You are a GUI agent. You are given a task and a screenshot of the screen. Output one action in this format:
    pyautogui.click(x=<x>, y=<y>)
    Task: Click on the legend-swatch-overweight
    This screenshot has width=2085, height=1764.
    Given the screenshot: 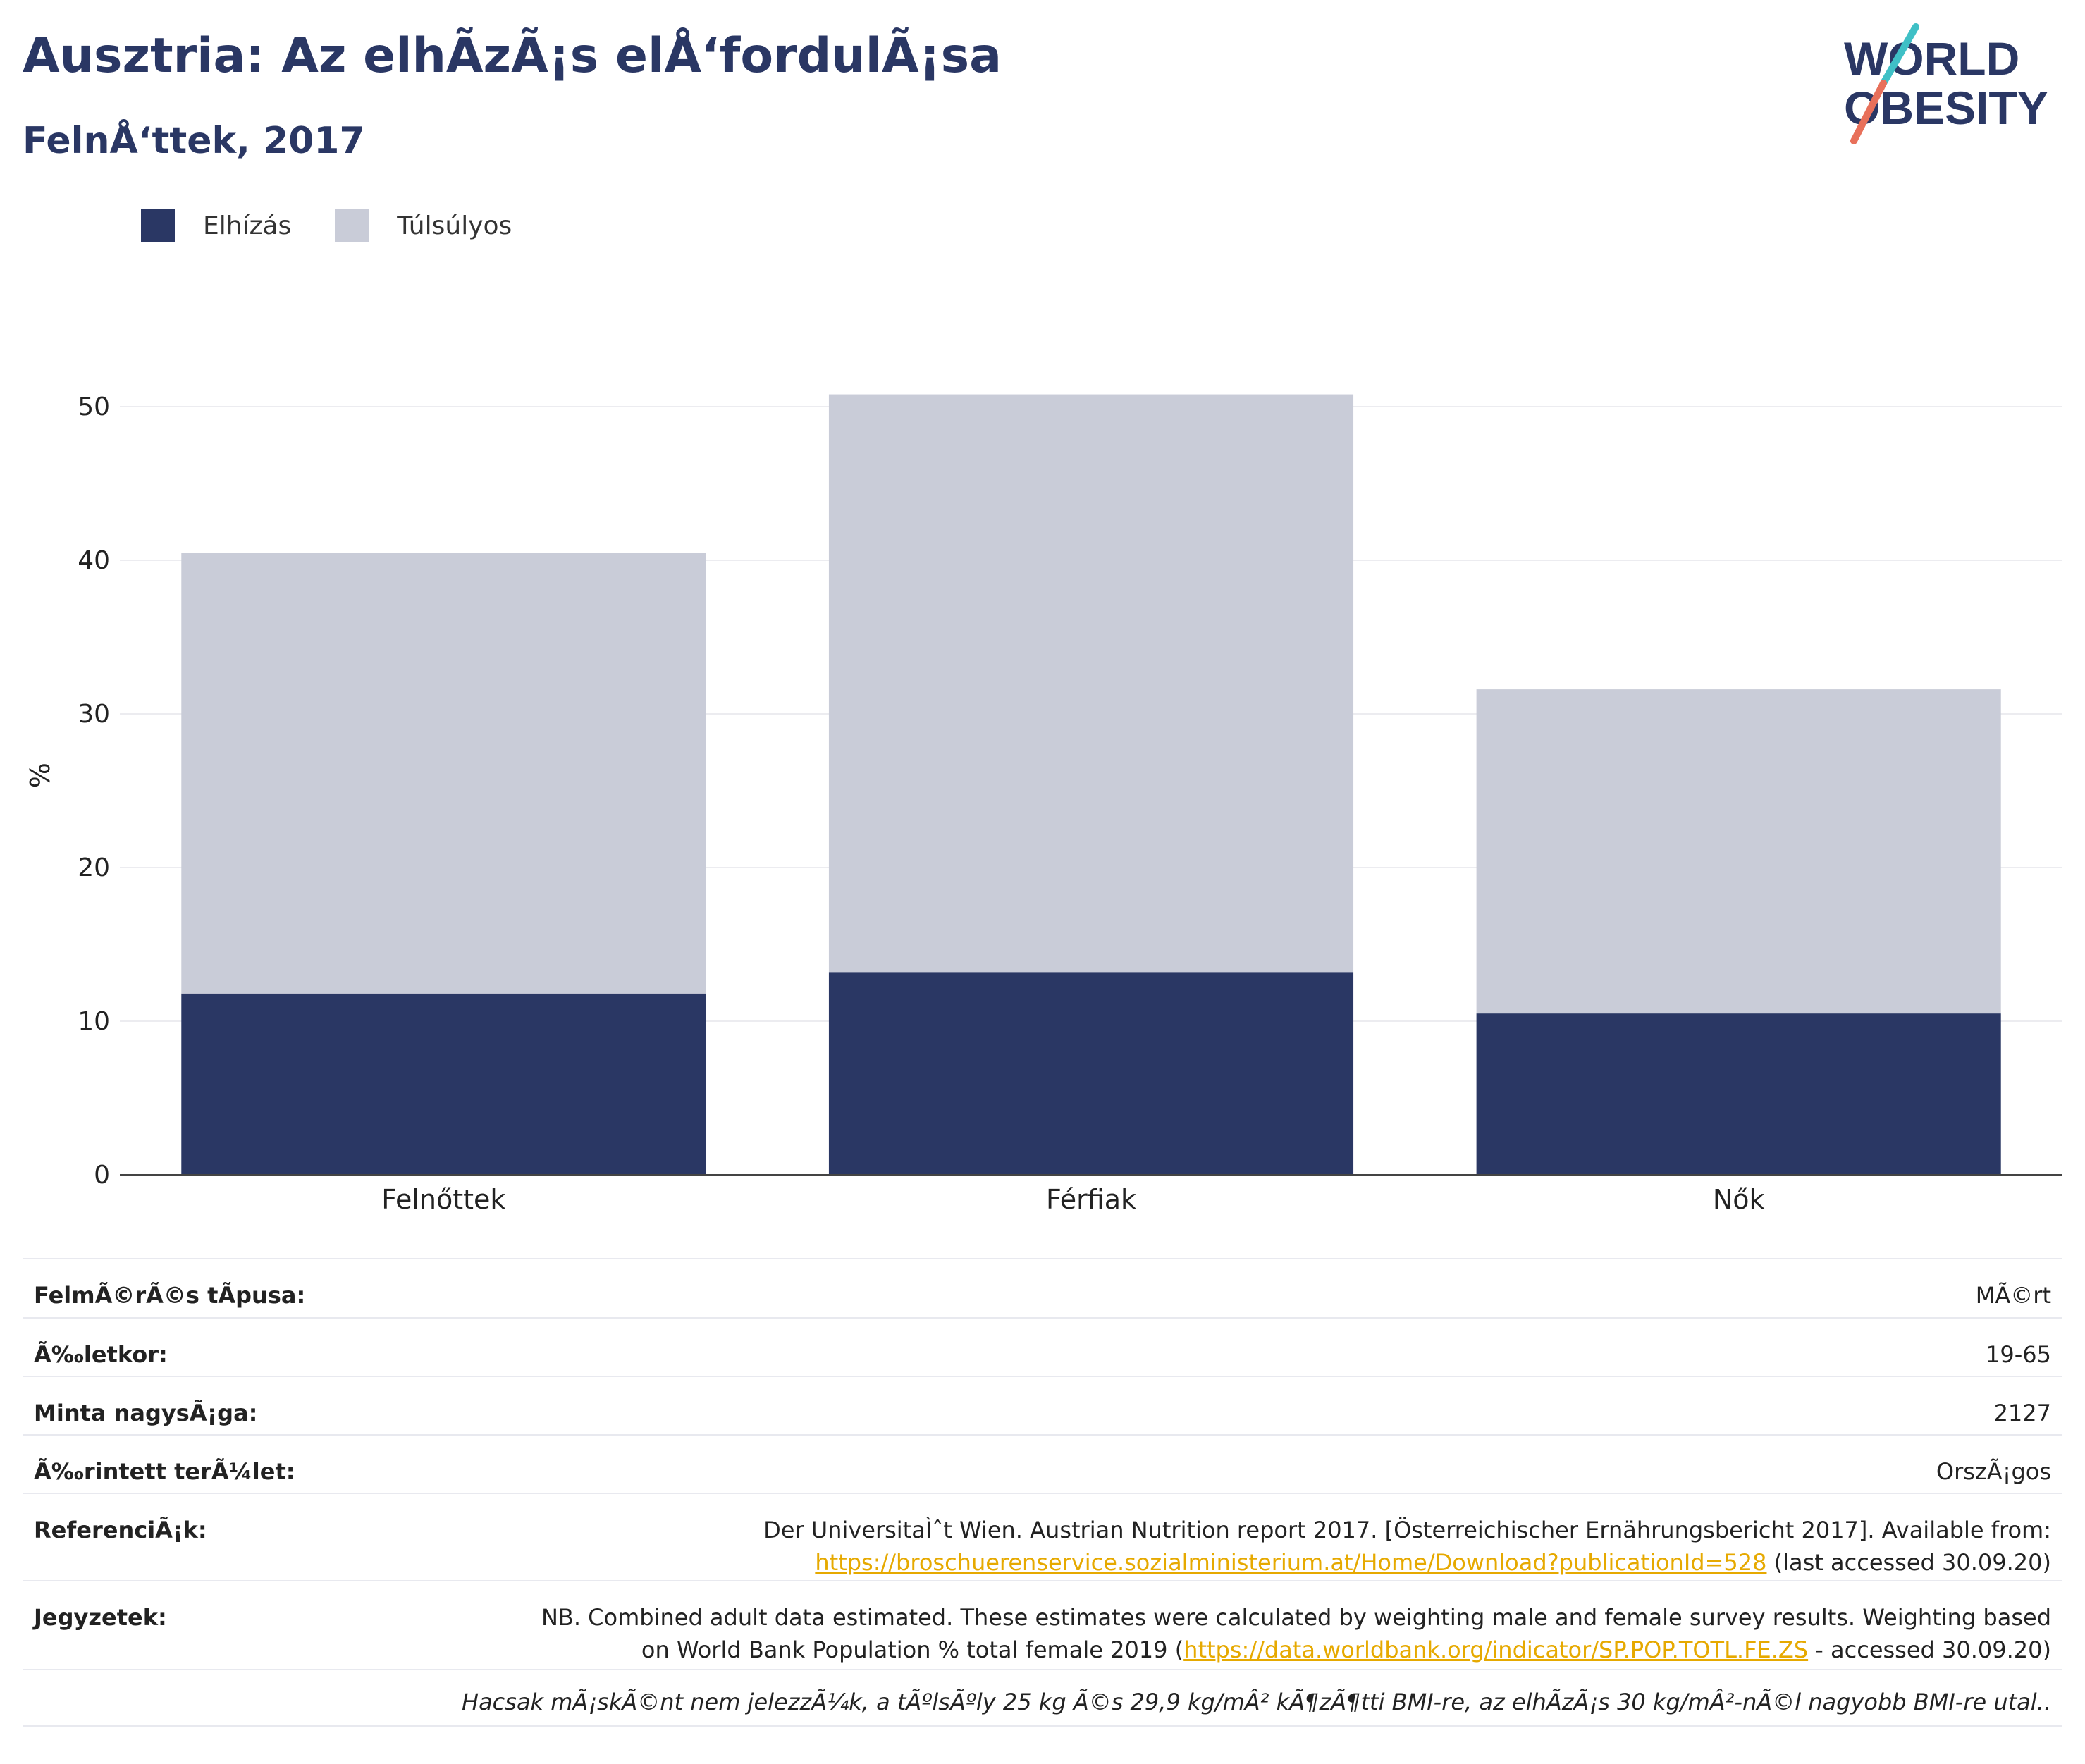 What is the action you would take?
    pyautogui.click(x=352, y=225)
    